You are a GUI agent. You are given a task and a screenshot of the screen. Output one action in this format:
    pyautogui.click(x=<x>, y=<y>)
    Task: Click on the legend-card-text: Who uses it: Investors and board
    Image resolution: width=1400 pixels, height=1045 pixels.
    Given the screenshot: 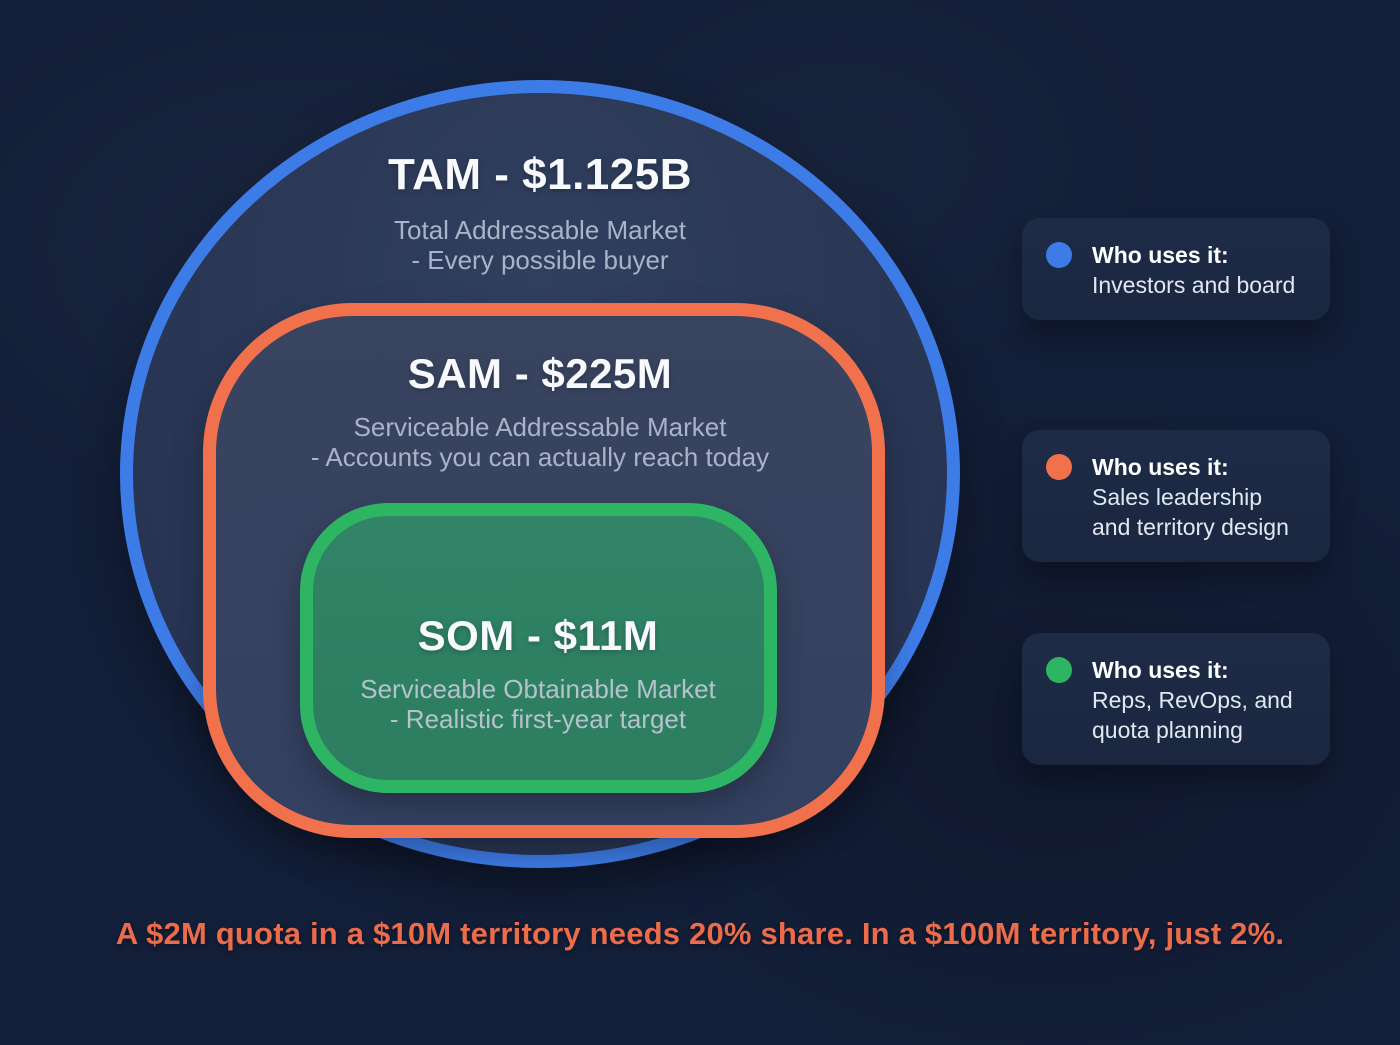 What is the action you would take?
    pyautogui.click(x=1193, y=270)
    